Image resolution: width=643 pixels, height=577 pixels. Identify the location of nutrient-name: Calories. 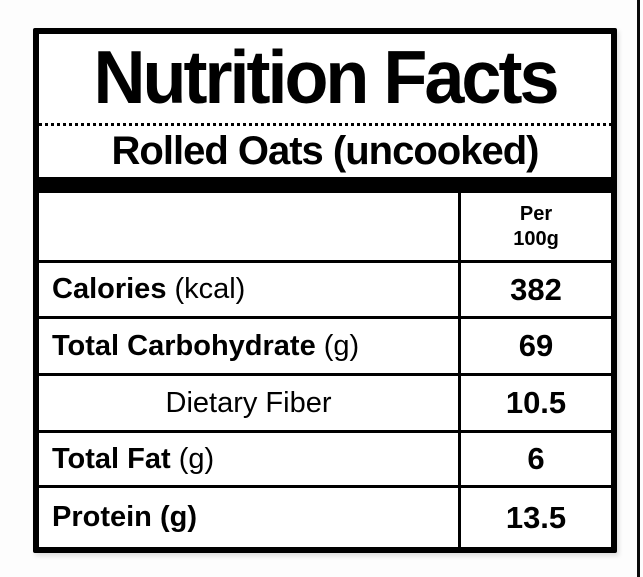
(109, 289).